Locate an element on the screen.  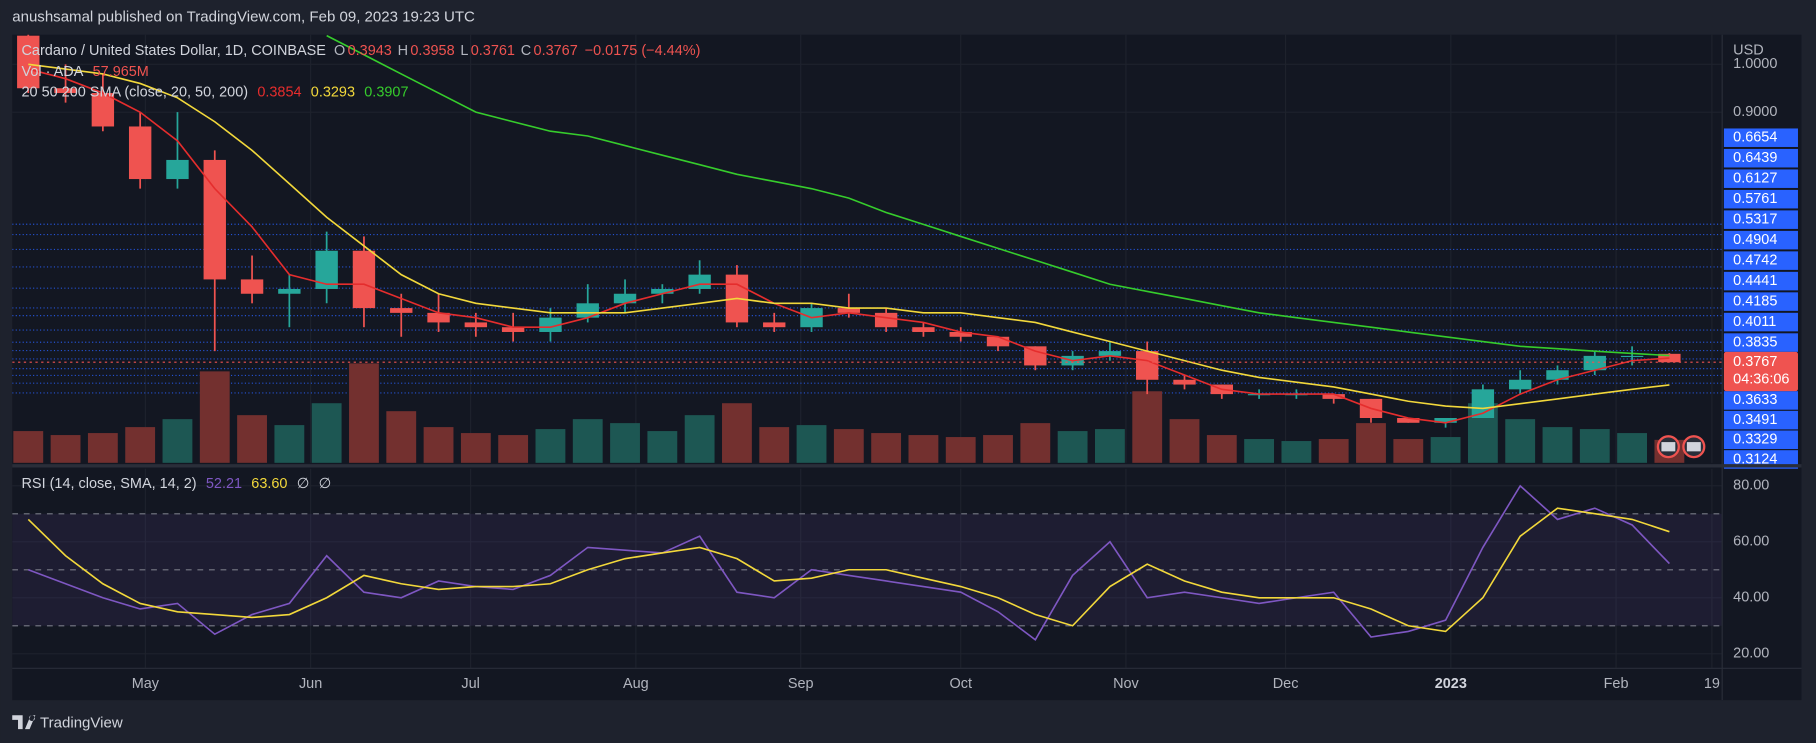
event-flags is located at coordinates (1681, 447).